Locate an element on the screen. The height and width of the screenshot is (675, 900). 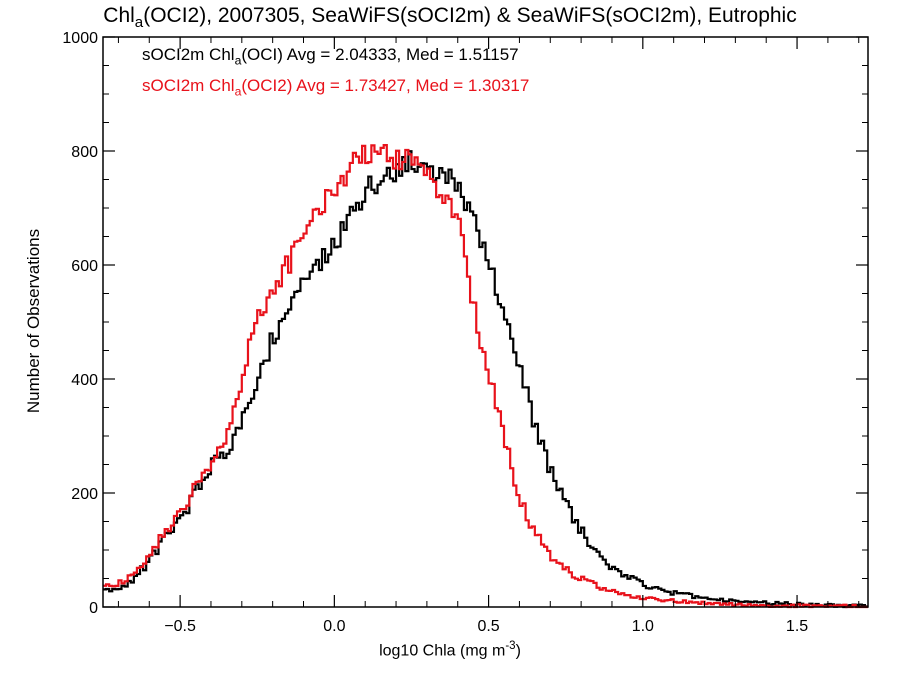
y-tick-label: 800 is located at coordinates (84, 152).